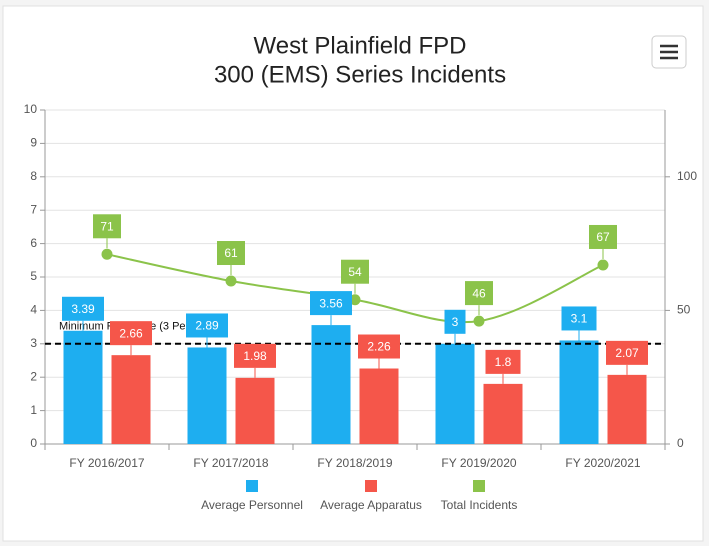 This screenshot has height=546, width=709. What do you see at coordinates (680, 443) in the screenshot?
I see `y2-tick-label: 0` at bounding box center [680, 443].